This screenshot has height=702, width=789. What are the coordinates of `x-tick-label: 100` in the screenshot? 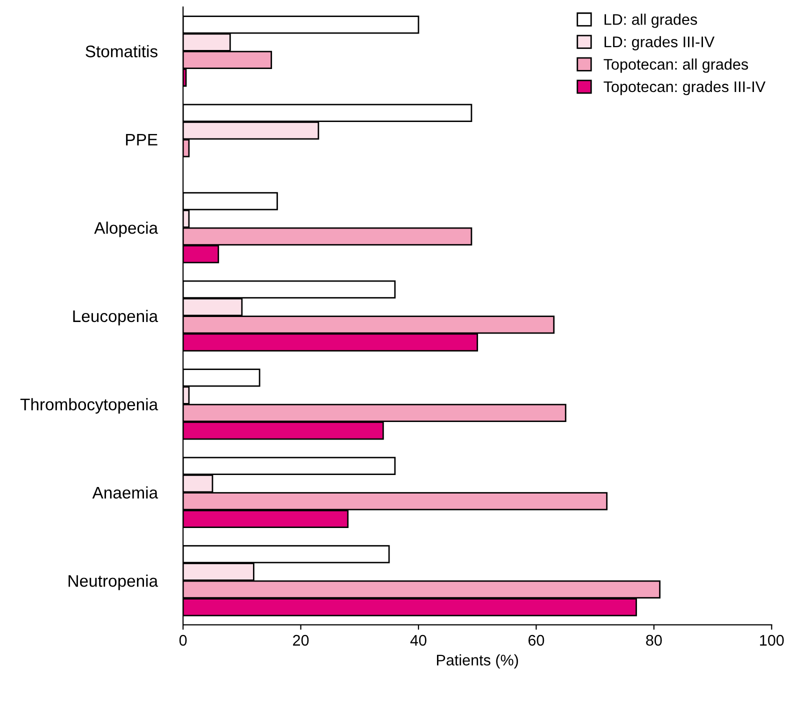 It's located at (772, 640).